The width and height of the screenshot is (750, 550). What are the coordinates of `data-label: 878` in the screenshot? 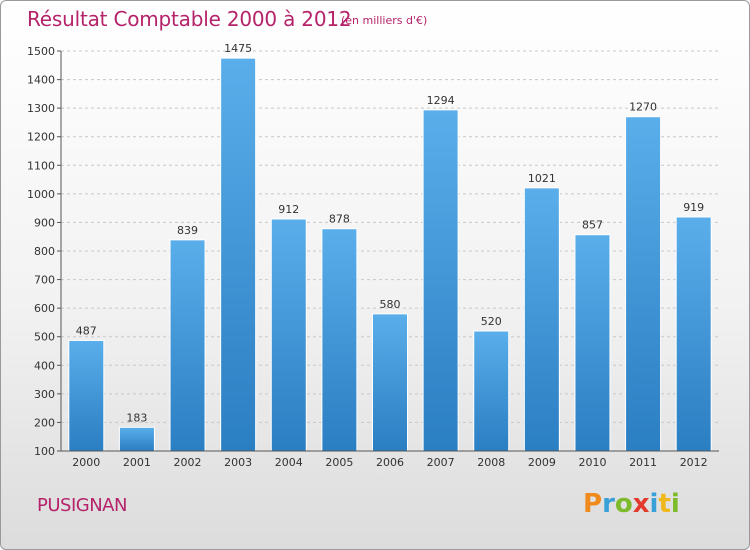 It's located at (339, 219).